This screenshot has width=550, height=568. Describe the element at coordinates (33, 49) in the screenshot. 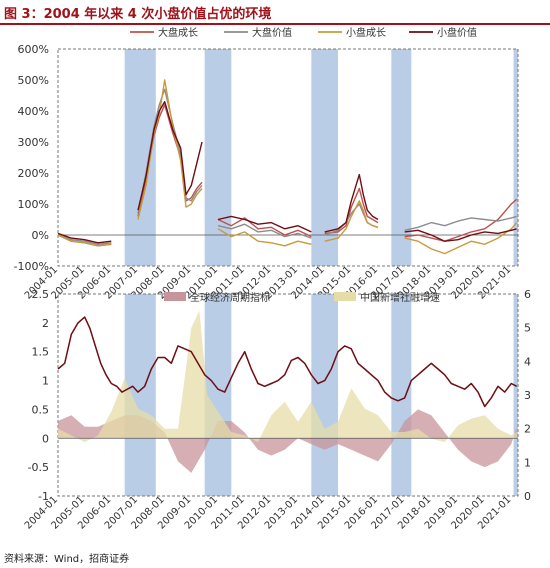

I see `y-tick-label-top: 600%` at that location.